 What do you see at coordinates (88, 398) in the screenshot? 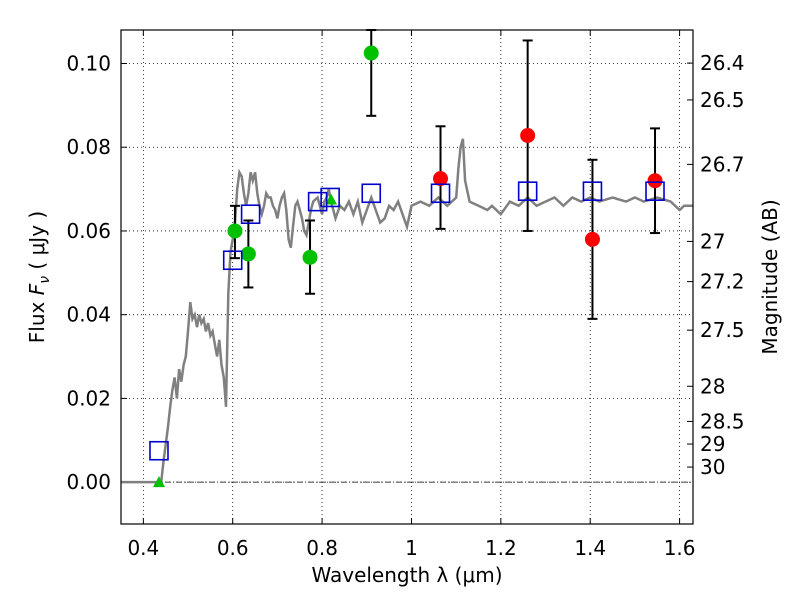
I see `y-tick-label: 0.02` at bounding box center [88, 398].